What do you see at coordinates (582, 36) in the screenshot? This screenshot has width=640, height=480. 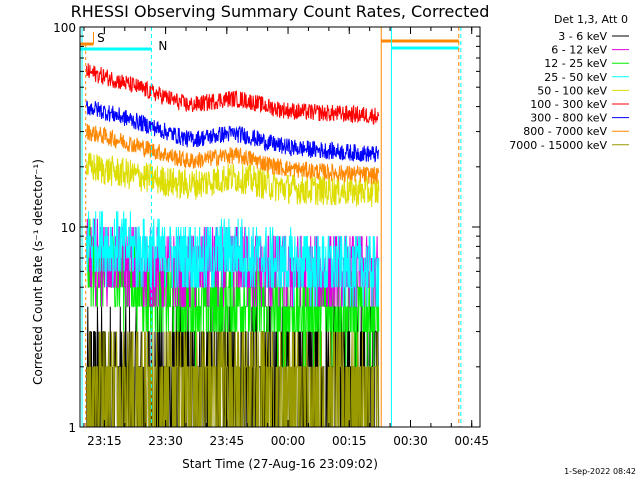 I see `legend-label: 3 - 6 keV` at bounding box center [582, 36].